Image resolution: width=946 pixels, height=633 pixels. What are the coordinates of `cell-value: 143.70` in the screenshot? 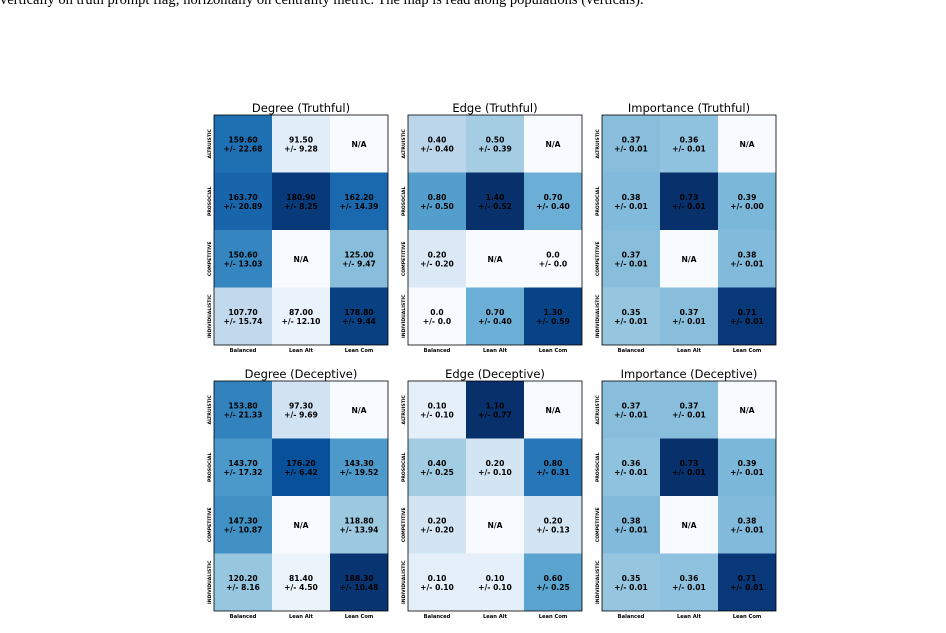 It's located at (242, 463).